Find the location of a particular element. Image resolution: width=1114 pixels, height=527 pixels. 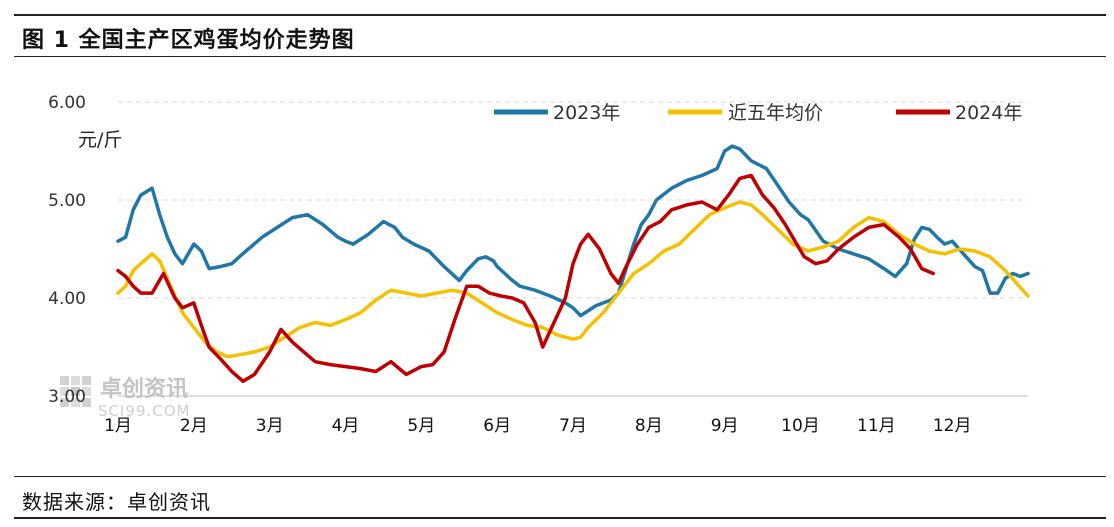

y-axis: 3.00 4.00 5.00 6.00 is located at coordinates (67, 250).